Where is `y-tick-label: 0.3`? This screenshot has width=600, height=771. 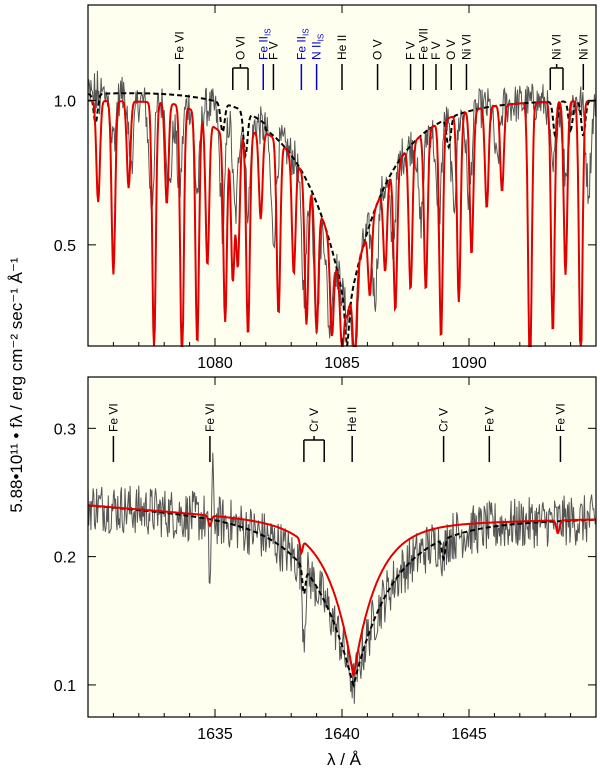
y-tick-label: 0.3 is located at coordinates (65, 429).